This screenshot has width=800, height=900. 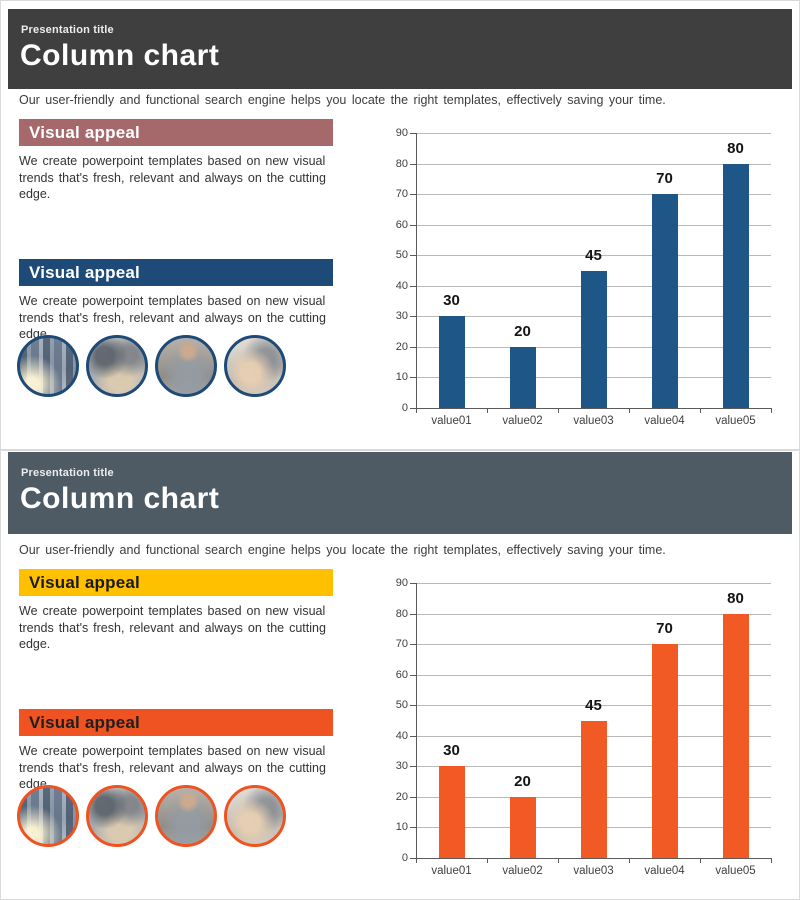 I want to click on photo-applauding-hands, so click(x=255, y=366).